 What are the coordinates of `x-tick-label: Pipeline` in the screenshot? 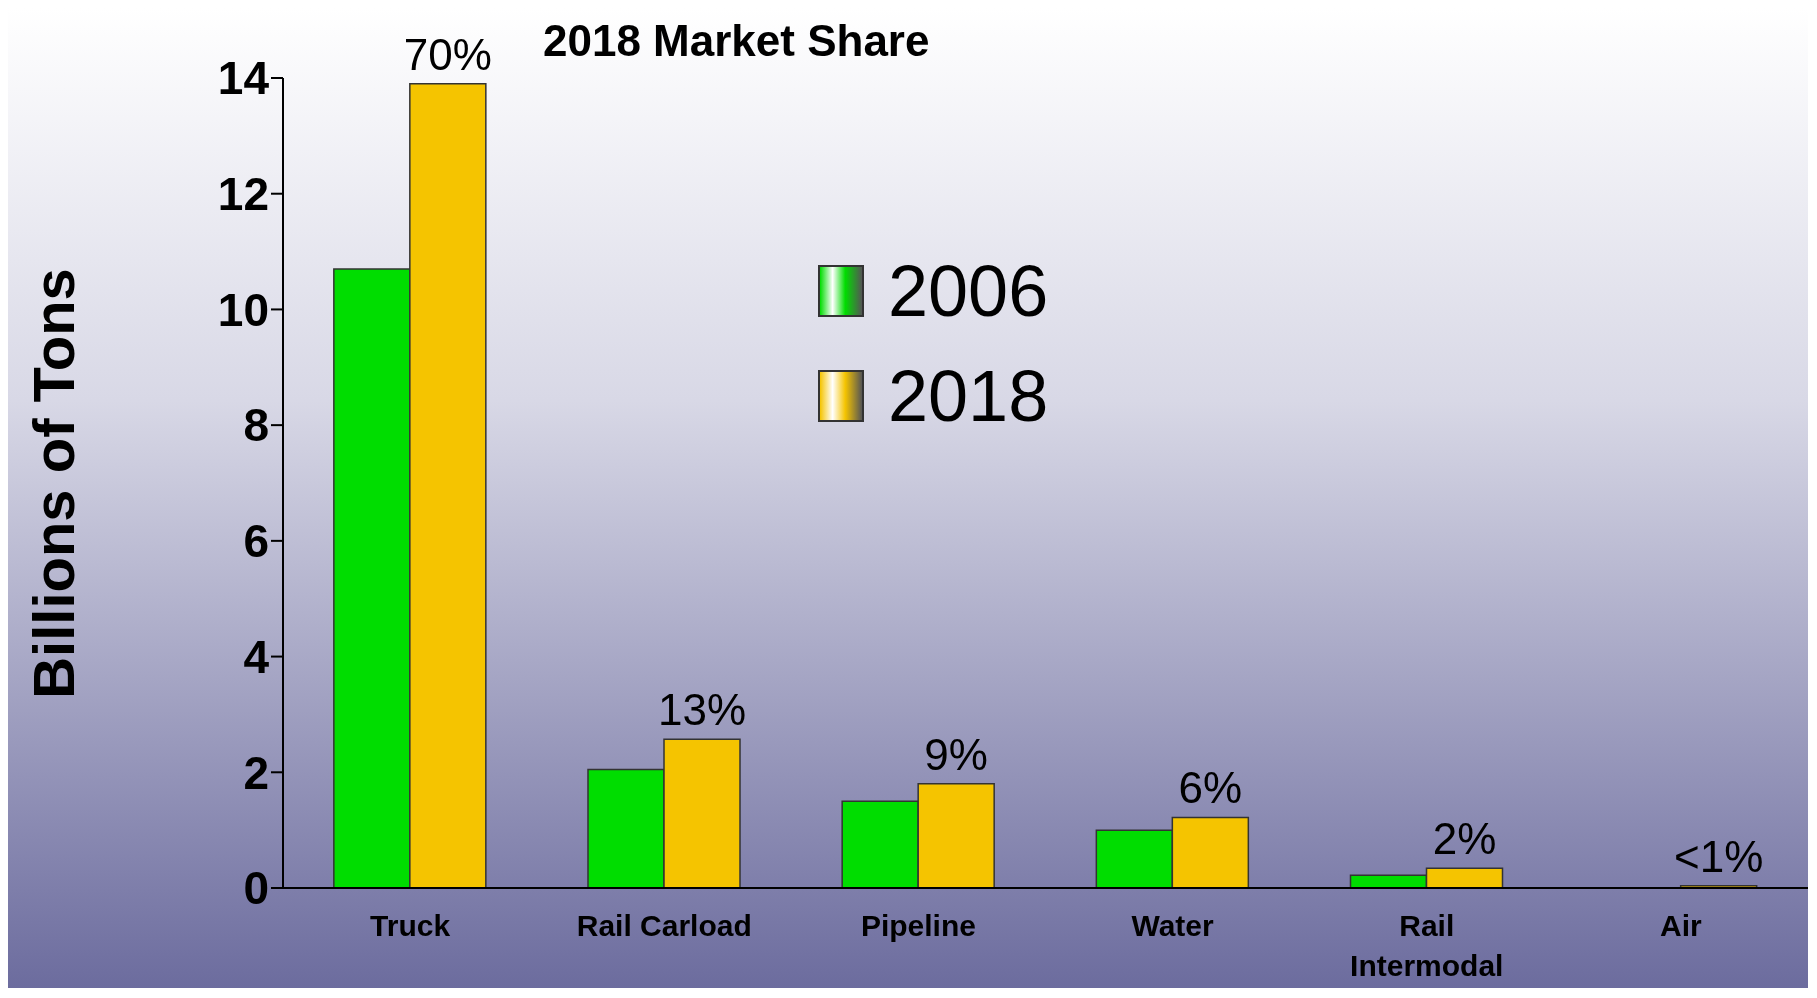 It's located at (918, 925).